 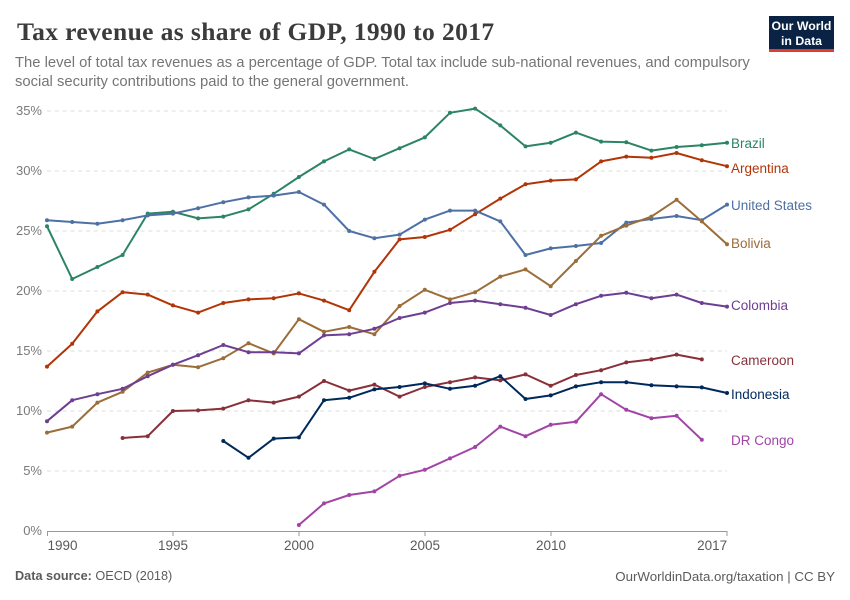 I want to click on svg-text: Bolivia, so click(x=751, y=243).